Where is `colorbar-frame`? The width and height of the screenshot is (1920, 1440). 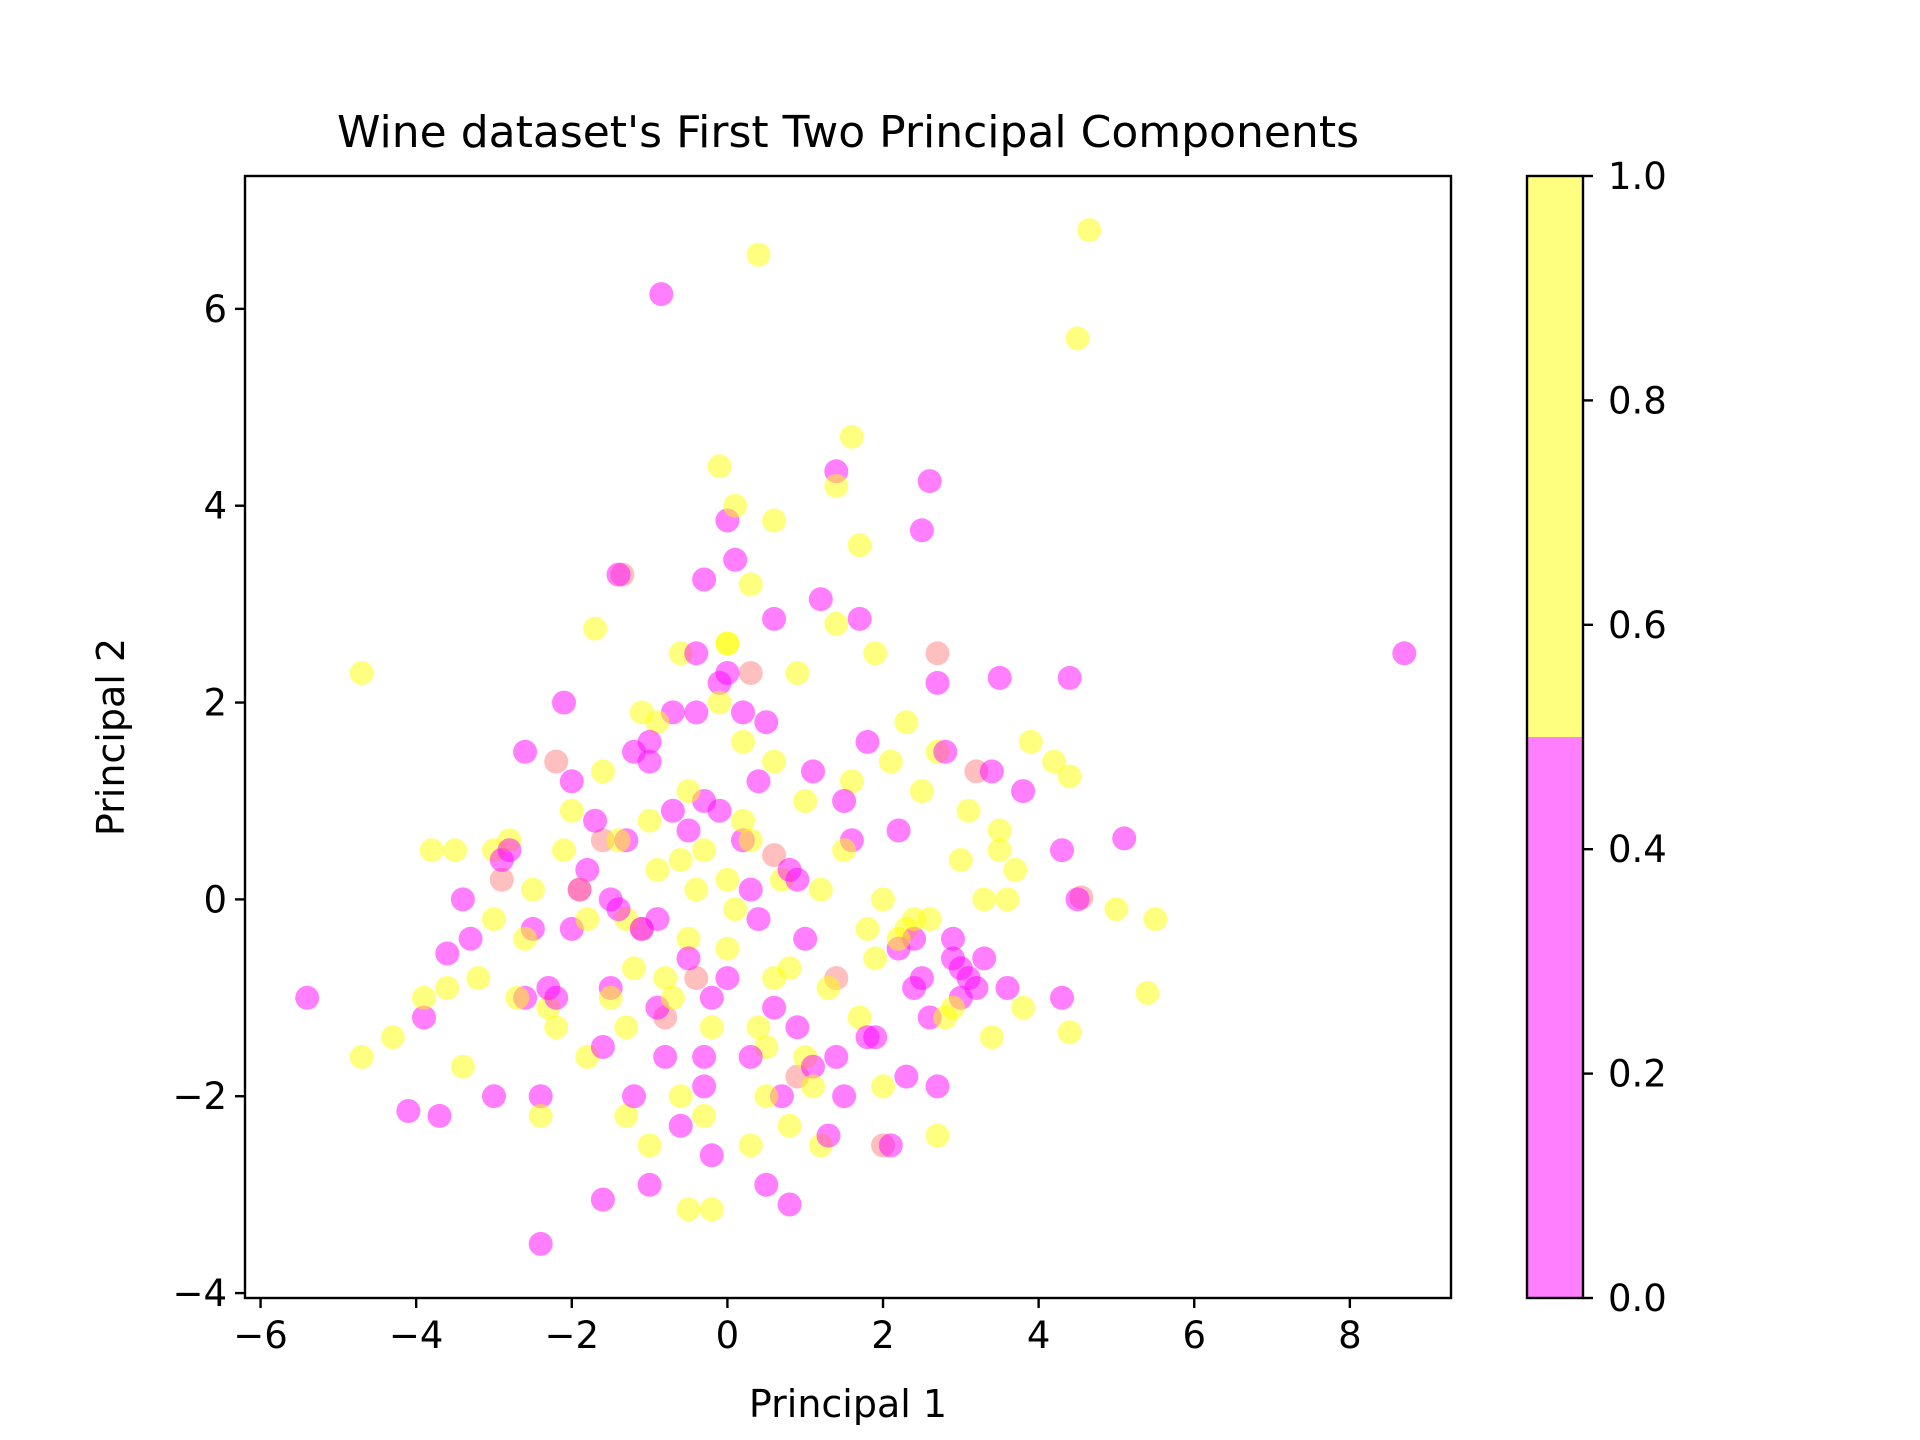
colorbar-frame is located at coordinates (1555, 737).